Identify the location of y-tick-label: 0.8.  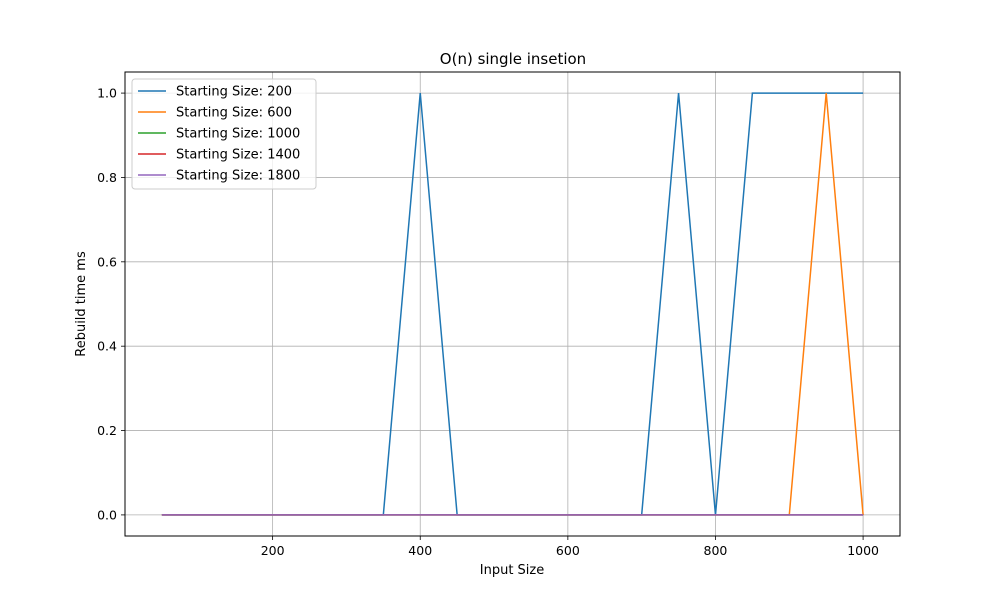
(107, 177).